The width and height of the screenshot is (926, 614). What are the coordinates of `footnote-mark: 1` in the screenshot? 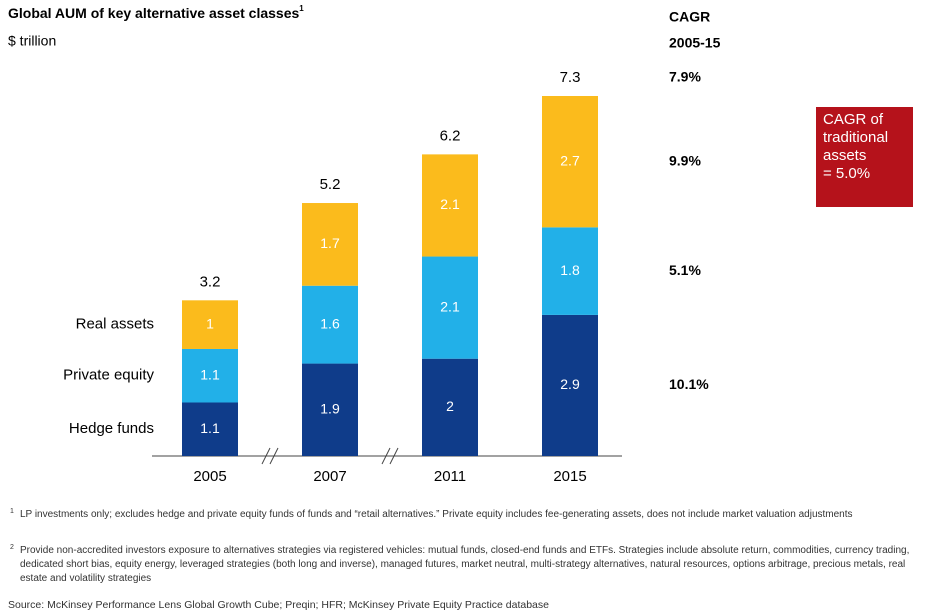 It's located at (12, 511).